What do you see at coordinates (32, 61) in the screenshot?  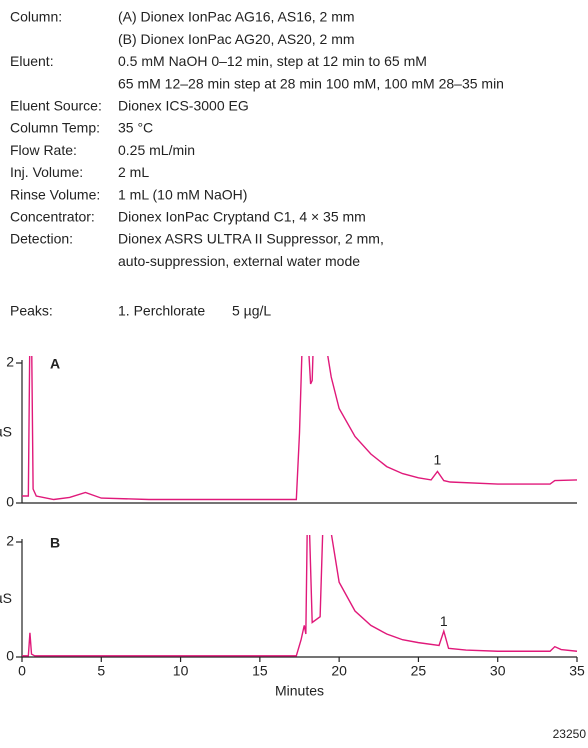 I see `condition-label: Eluent:` at bounding box center [32, 61].